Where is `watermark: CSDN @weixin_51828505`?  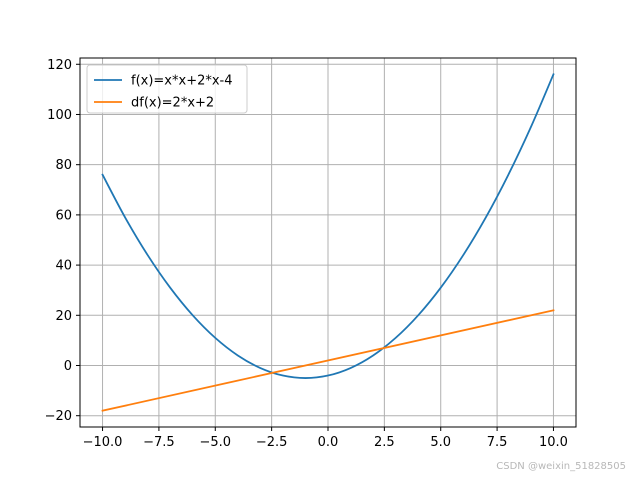 watermark: CSDN @weixin_51828505 is located at coordinates (561, 466).